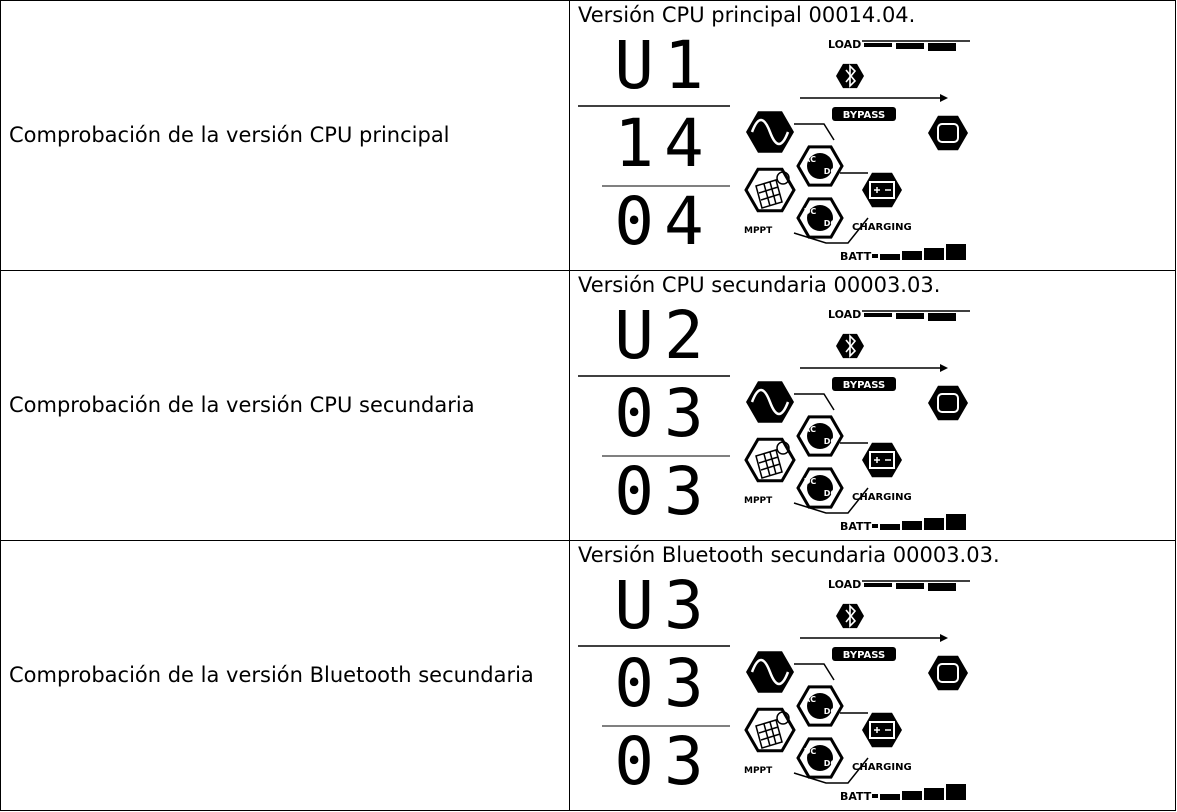 This screenshot has height=812, width=1177. Describe the element at coordinates (663, 221) in the screenshot. I see `lcd-digits: 04` at that location.